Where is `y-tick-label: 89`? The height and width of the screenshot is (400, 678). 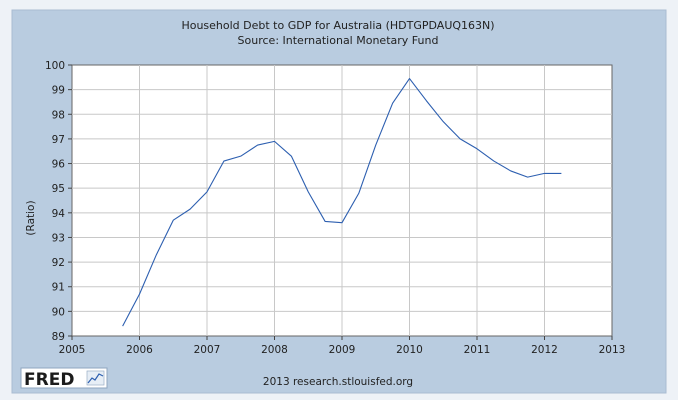 y-tick-label: 89 is located at coordinates (58, 337).